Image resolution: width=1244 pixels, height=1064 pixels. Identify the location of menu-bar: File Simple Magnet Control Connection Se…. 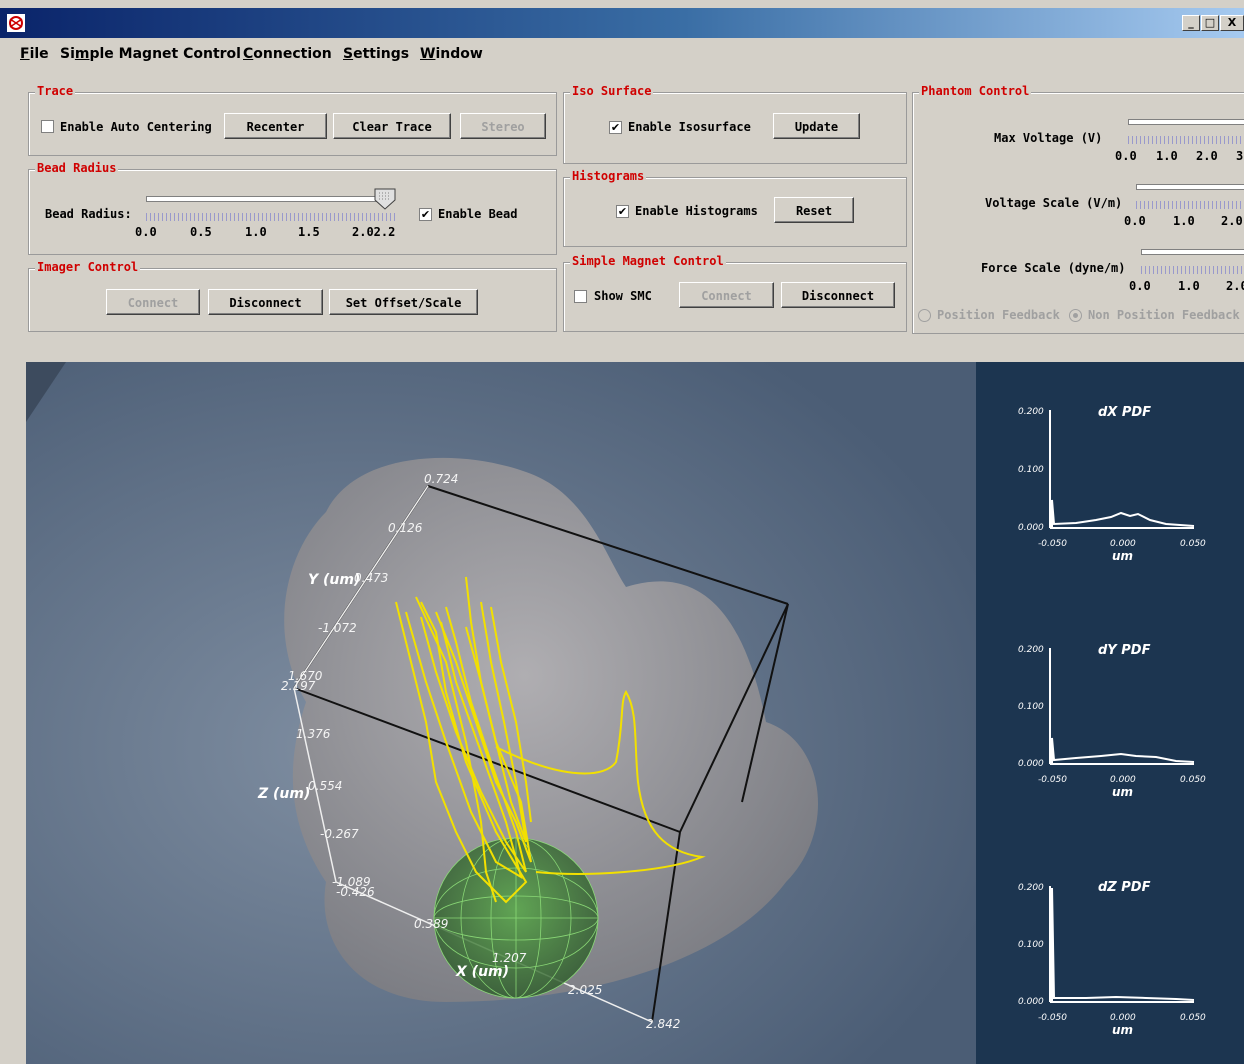
(622, 54).